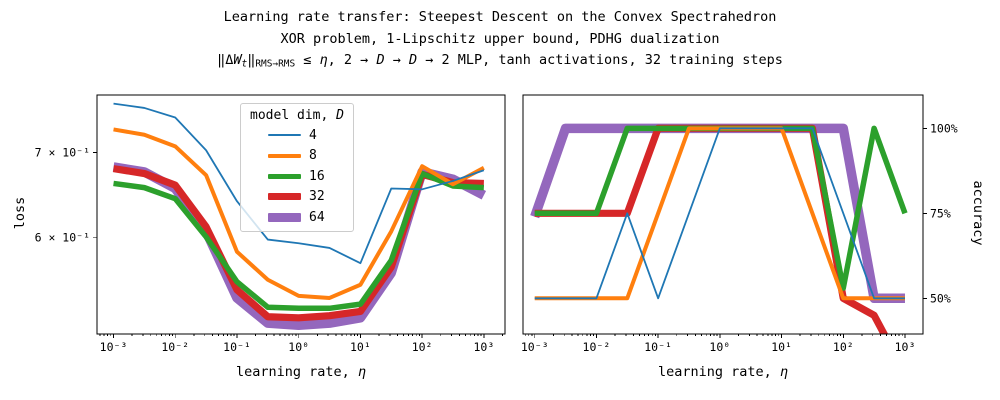 The height and width of the screenshot is (400, 1000). I want to click on accuracy-chart-xtick-label: 10³, so click(905, 347).